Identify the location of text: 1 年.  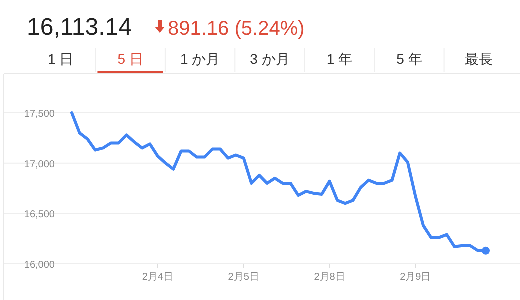
(339, 59).